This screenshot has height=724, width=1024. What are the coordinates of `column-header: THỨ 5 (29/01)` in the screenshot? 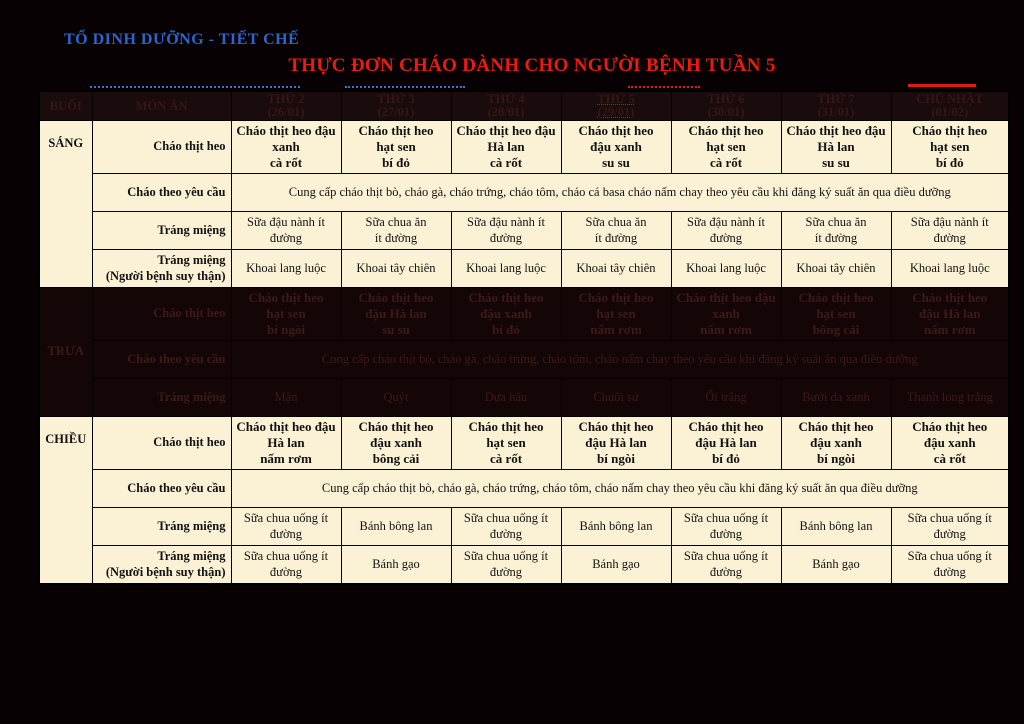 It's located at (616, 106).